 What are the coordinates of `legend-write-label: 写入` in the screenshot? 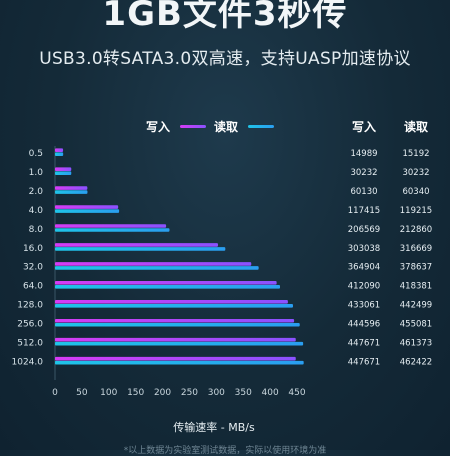 It's located at (158, 127).